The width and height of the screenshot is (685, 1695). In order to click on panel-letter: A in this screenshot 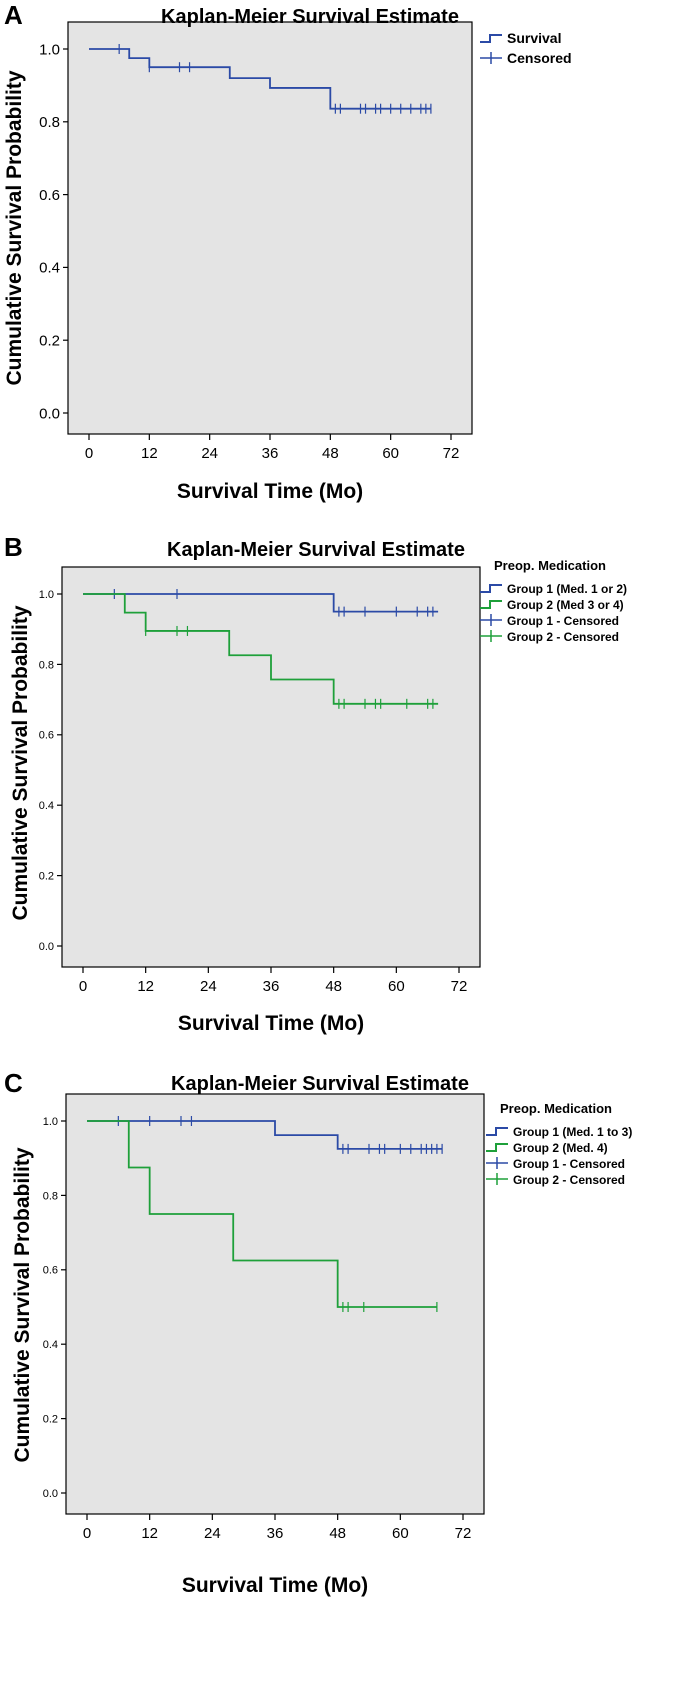, I will do `click(13, 15)`.